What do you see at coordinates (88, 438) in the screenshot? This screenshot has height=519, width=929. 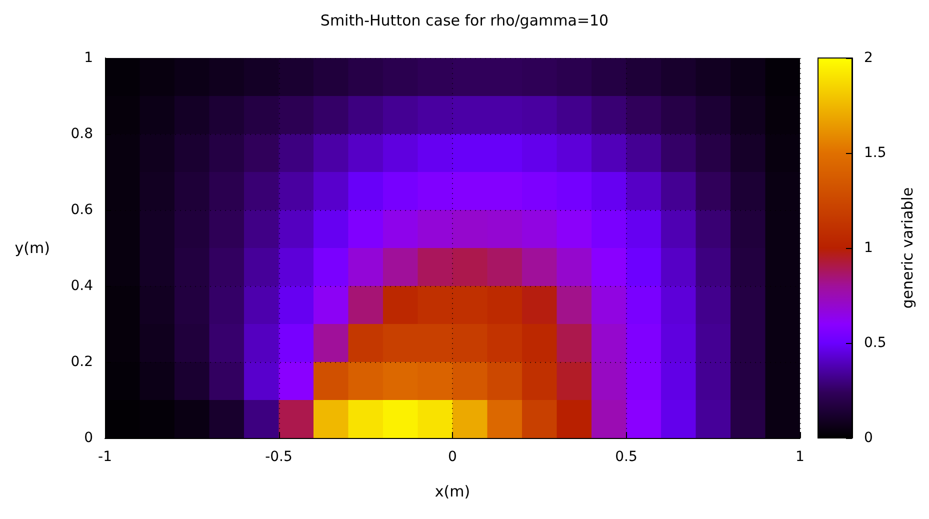 I see `y-tick-label: 0` at bounding box center [88, 438].